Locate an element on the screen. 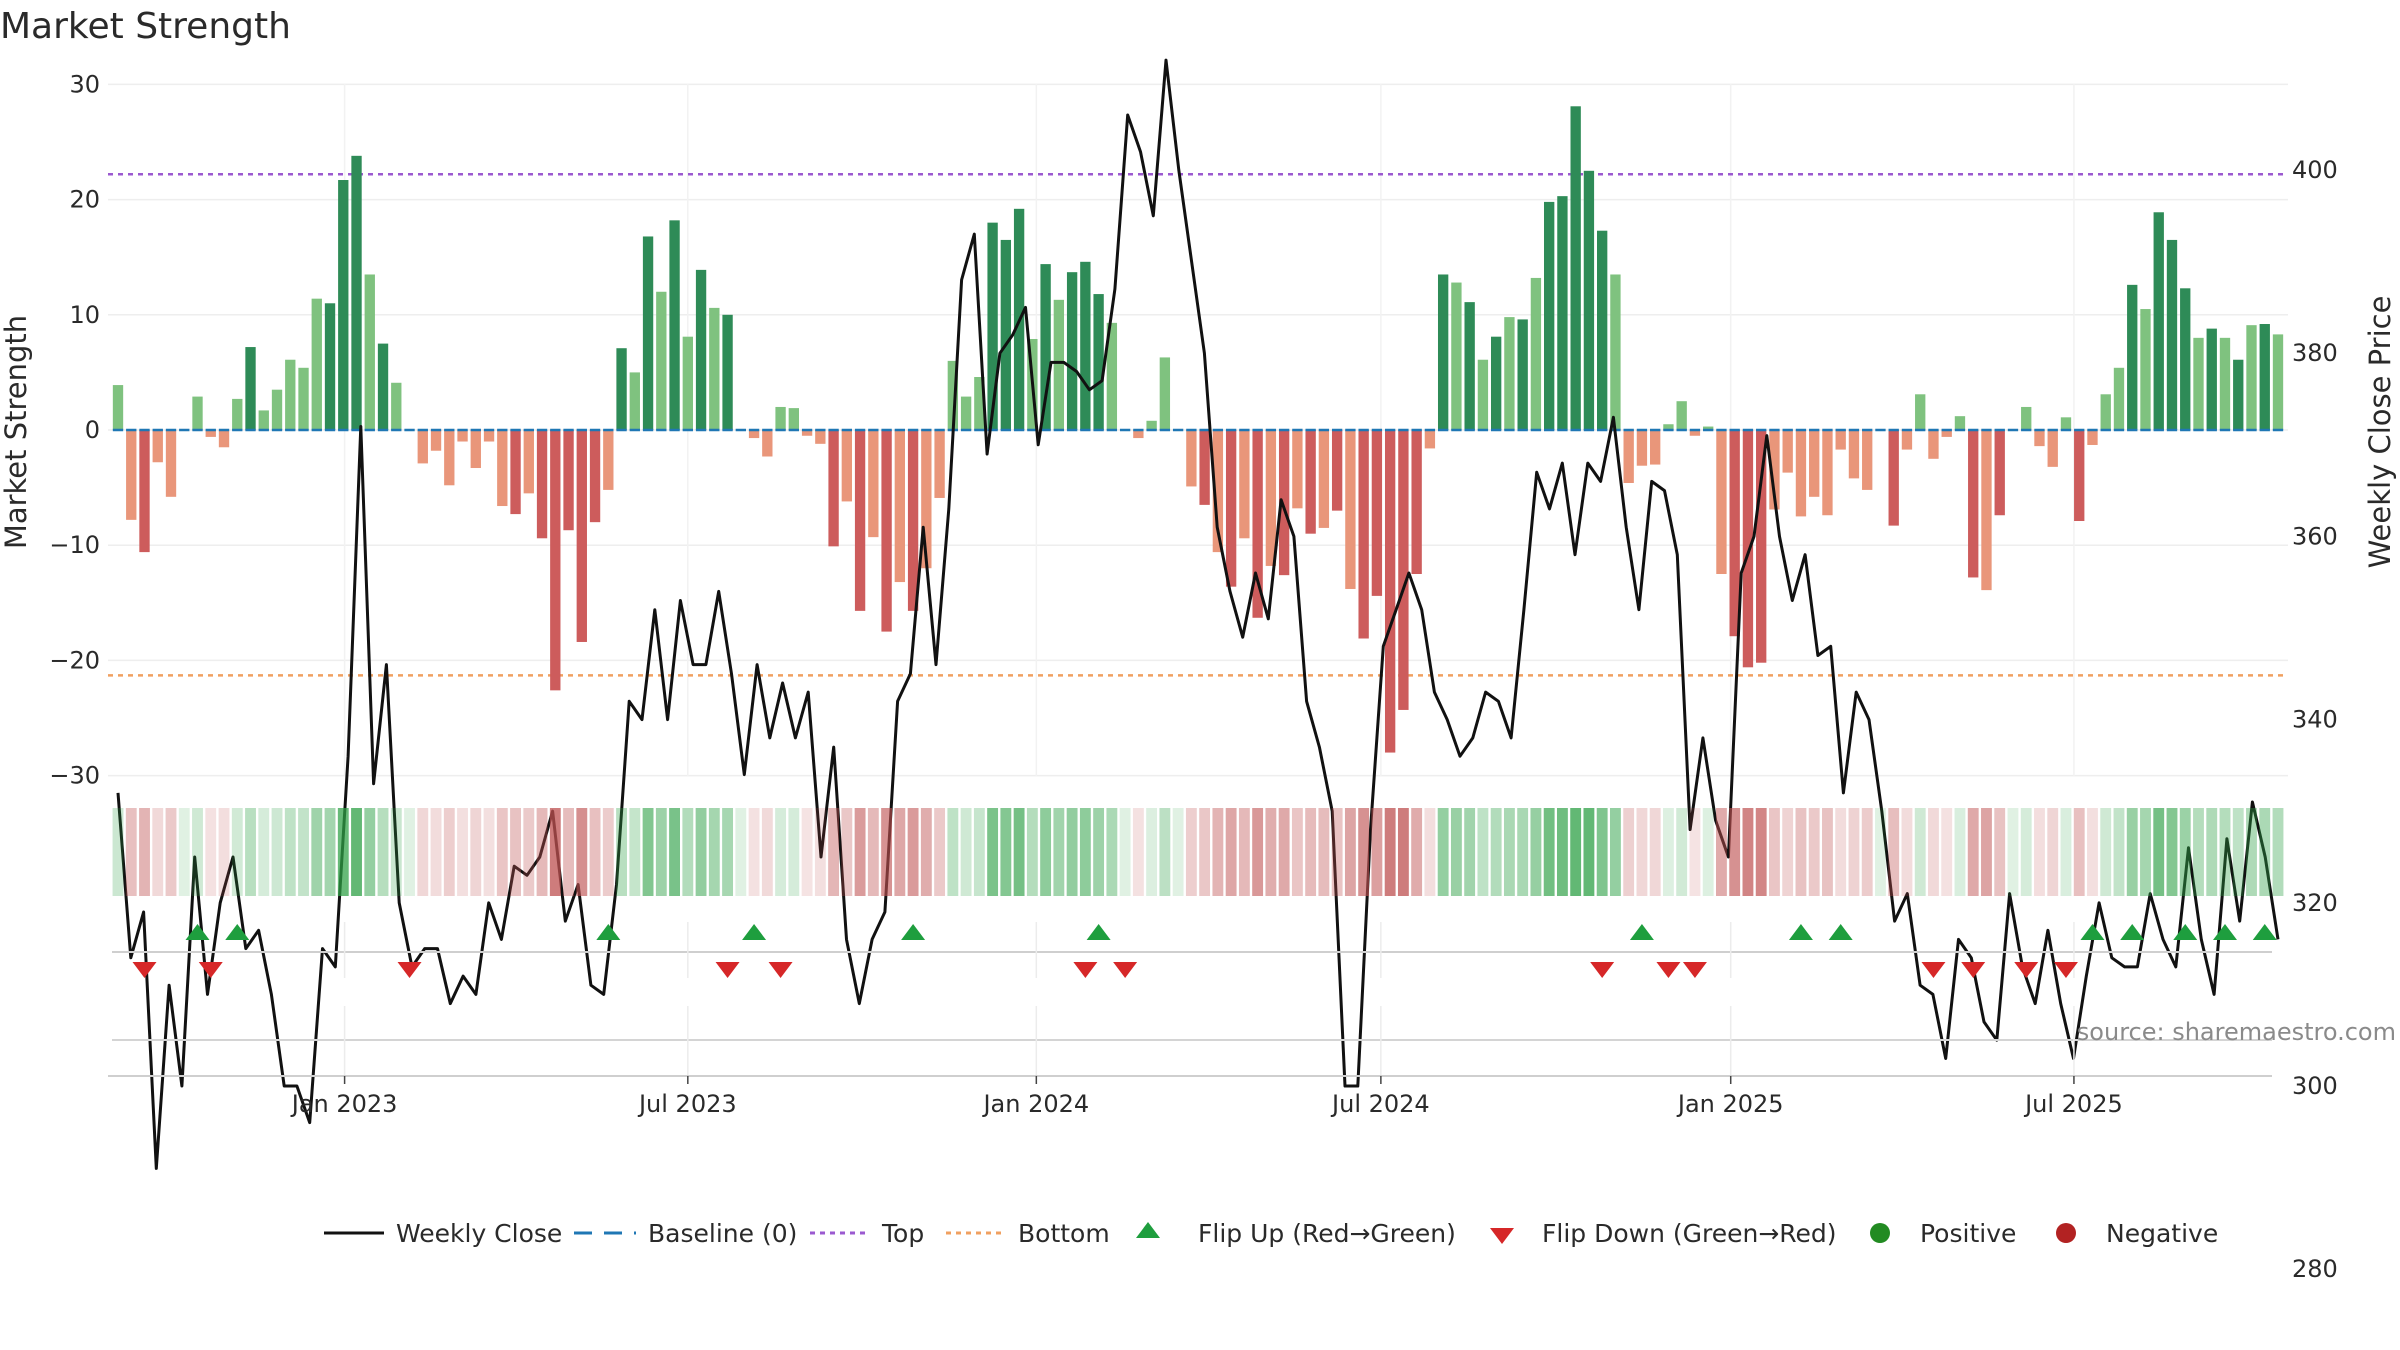 This screenshot has width=2400, height=1350. legend-item-positive: Positive is located at coordinates (1943, 1233).